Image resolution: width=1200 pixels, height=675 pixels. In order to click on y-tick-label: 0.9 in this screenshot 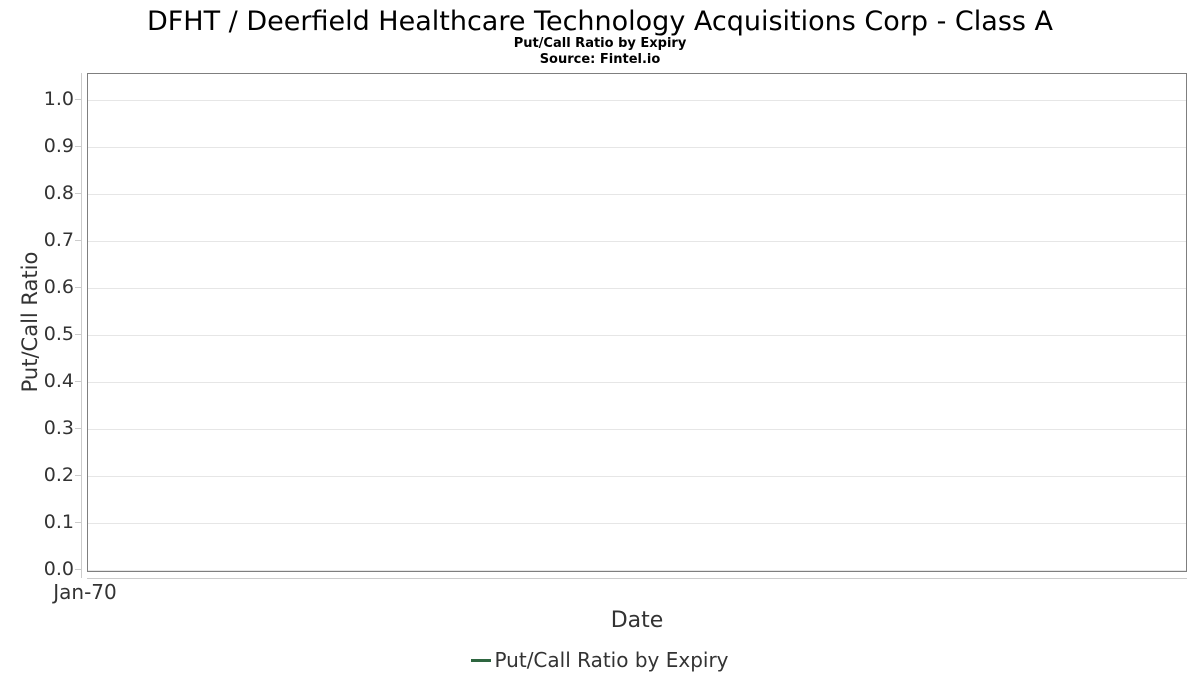, I will do `click(58, 146)`.